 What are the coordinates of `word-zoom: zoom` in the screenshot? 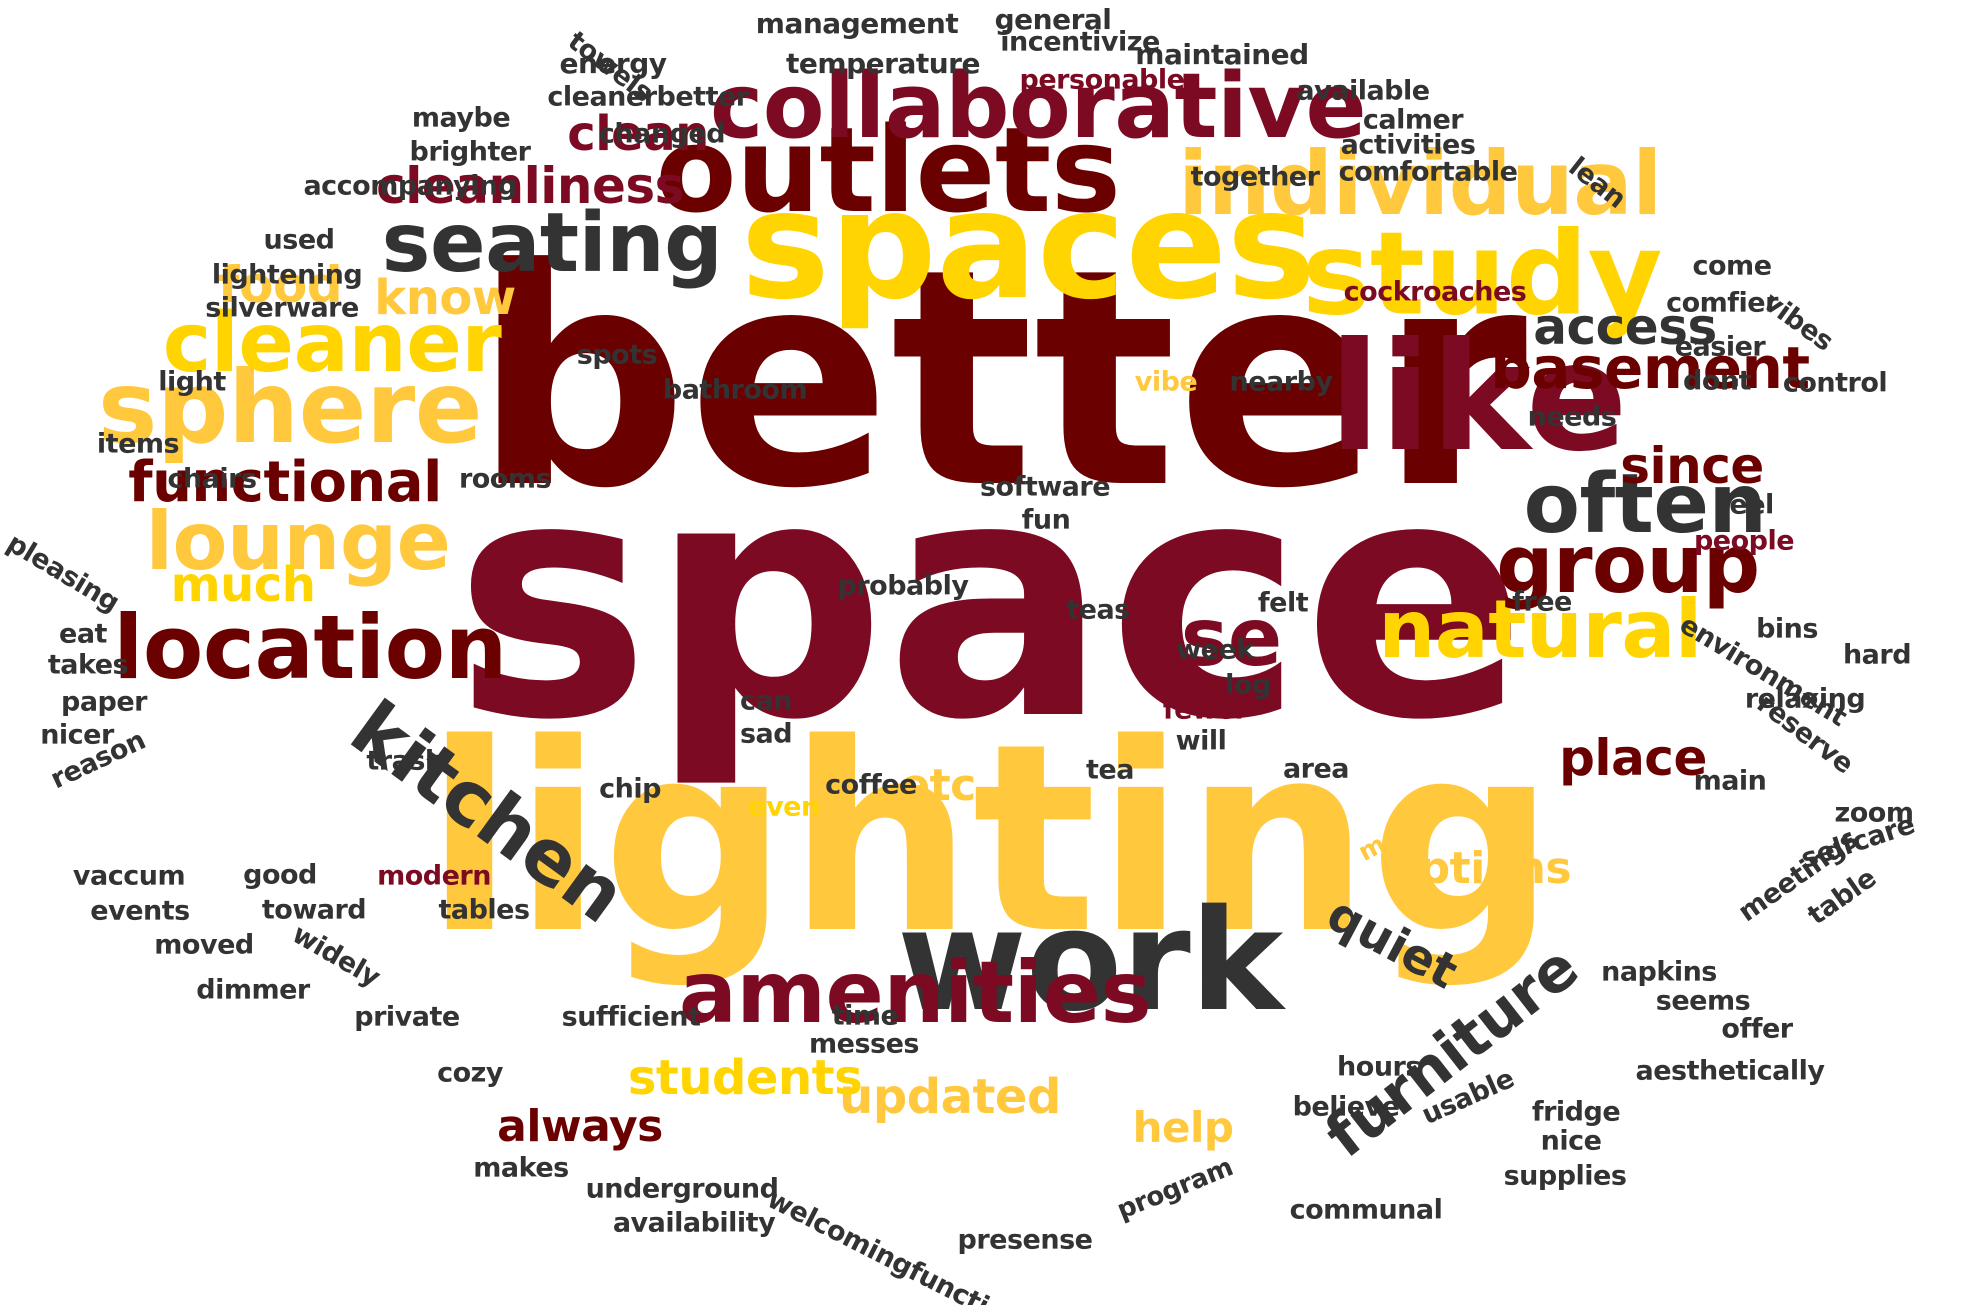 It's located at (1874, 813).